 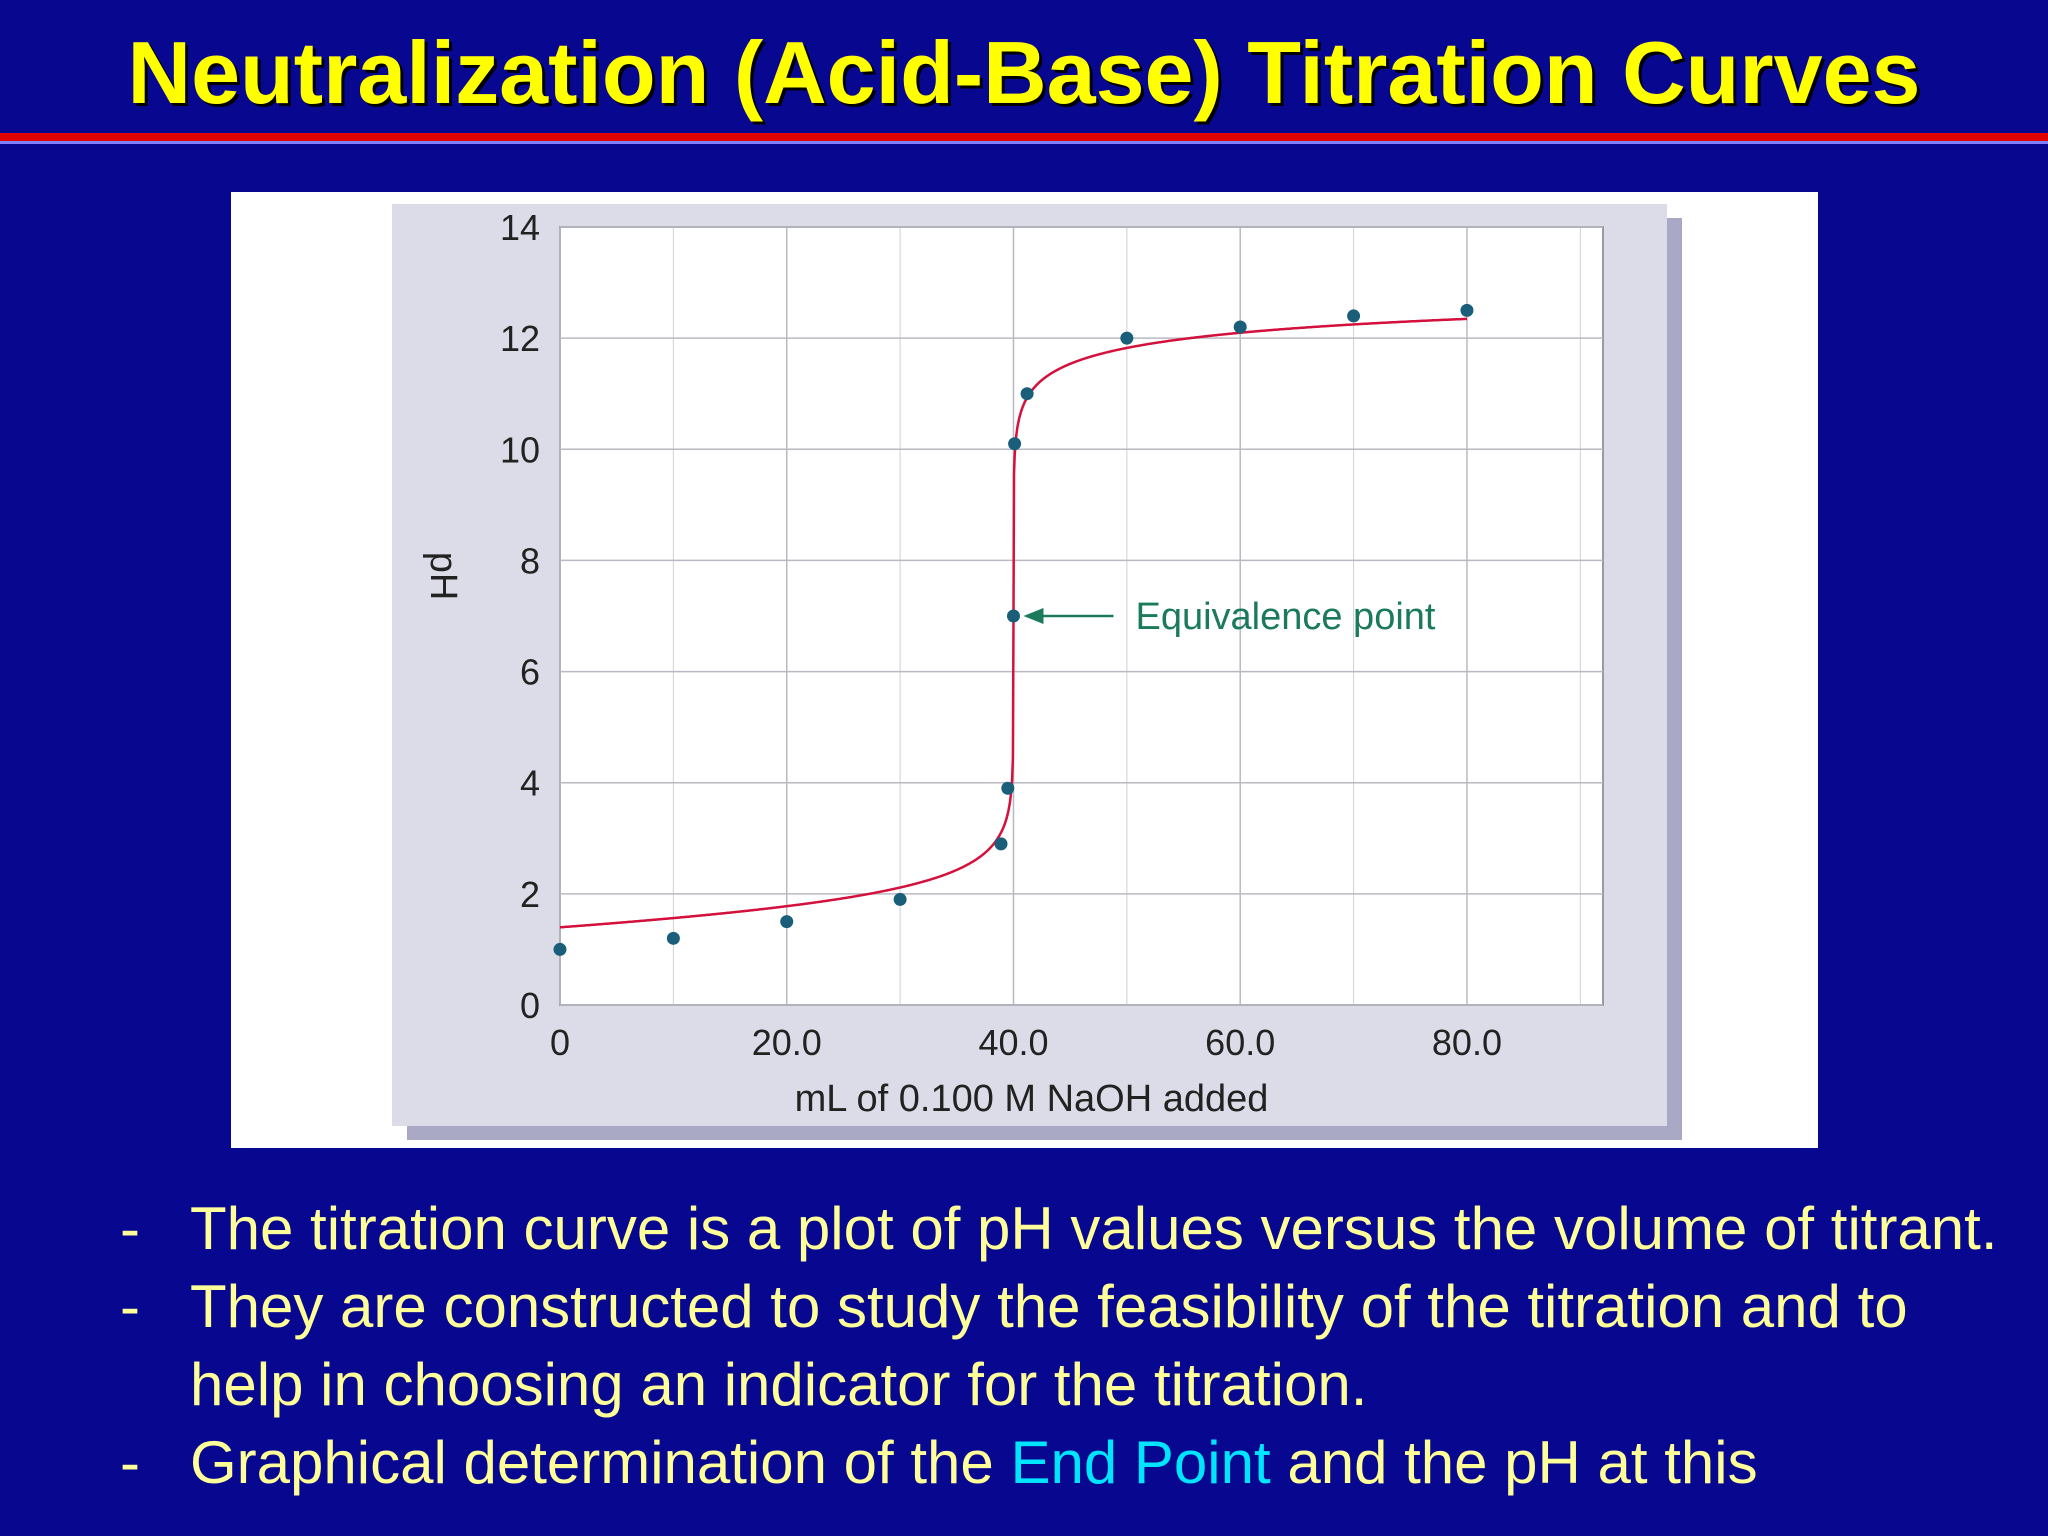 I want to click on x-tick-label: 20.0, so click(x=787, y=1042).